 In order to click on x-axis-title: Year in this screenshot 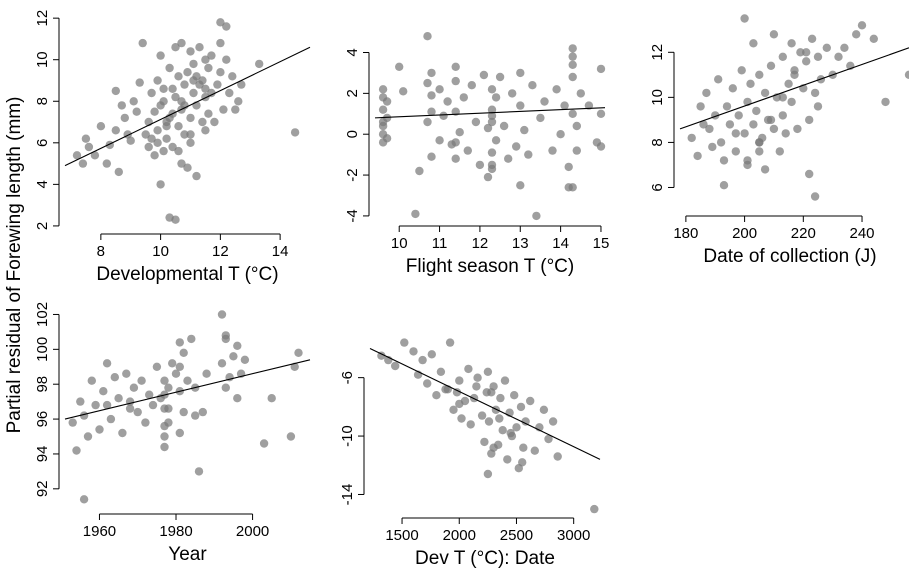, I will do `click(187, 554)`.